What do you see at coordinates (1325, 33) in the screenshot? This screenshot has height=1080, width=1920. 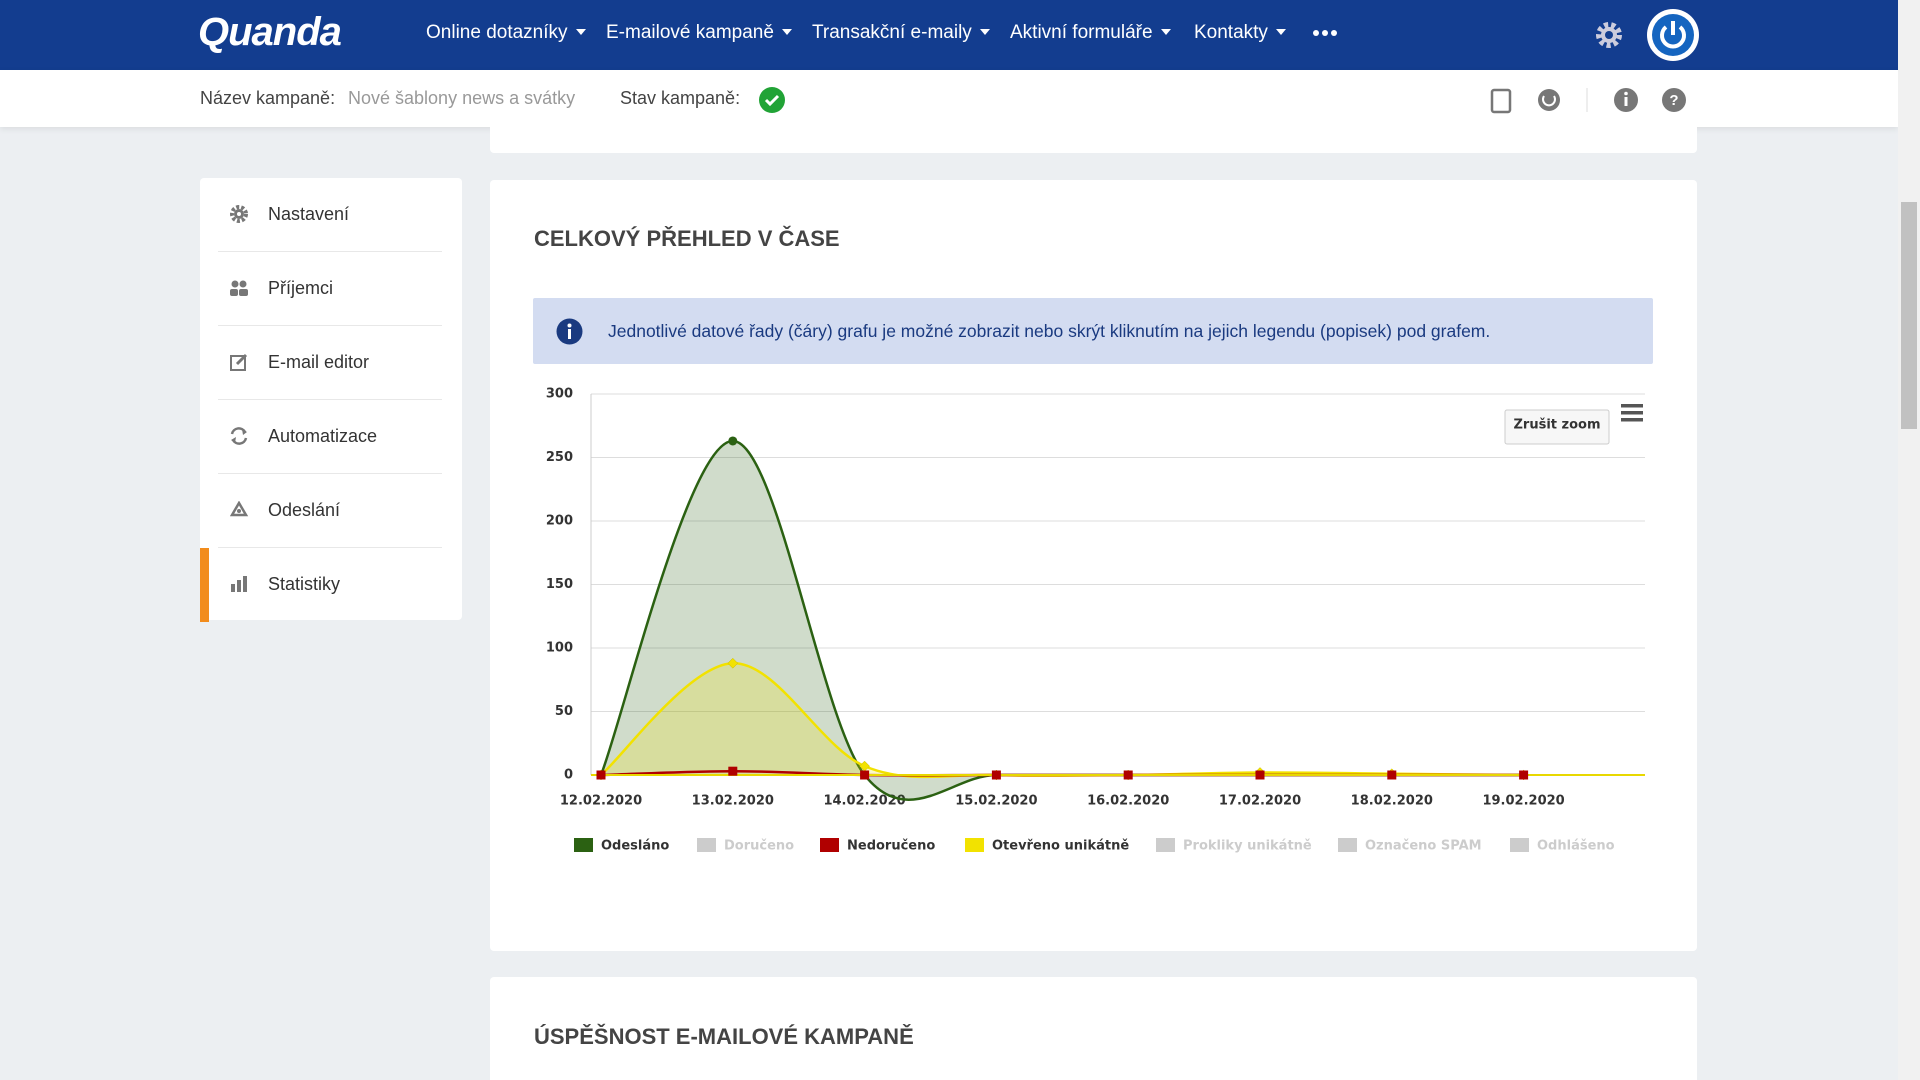 I see `more-menu` at bounding box center [1325, 33].